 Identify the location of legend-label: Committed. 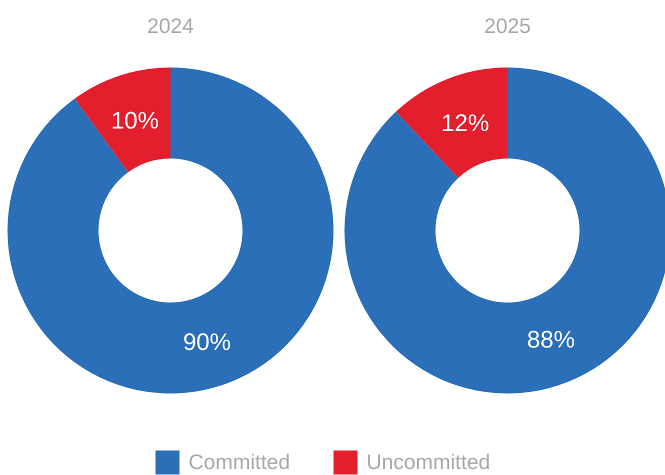
(239, 462).